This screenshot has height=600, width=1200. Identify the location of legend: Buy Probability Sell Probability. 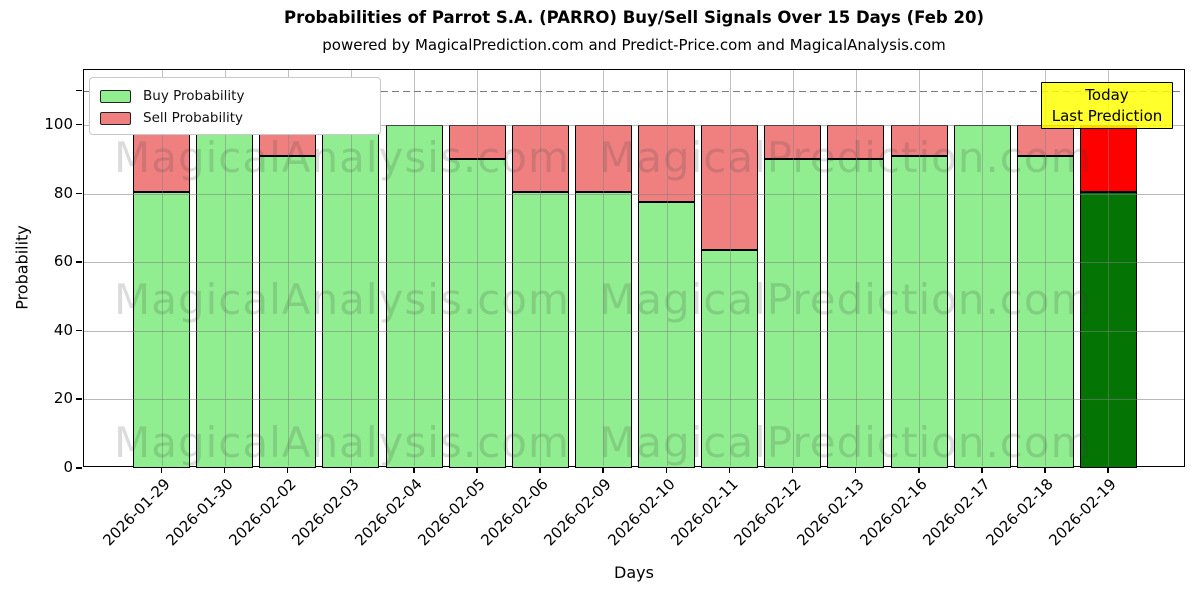
(235, 106).